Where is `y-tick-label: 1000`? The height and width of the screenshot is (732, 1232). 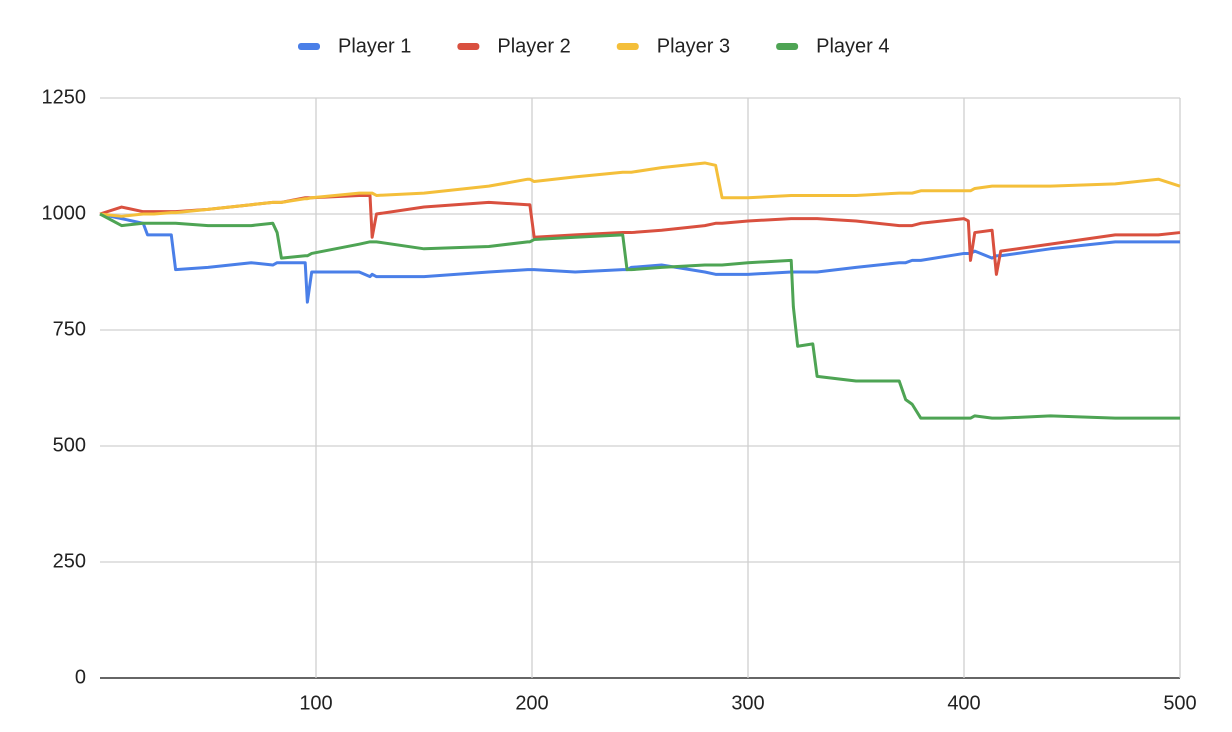
y-tick-label: 1000 is located at coordinates (64, 213).